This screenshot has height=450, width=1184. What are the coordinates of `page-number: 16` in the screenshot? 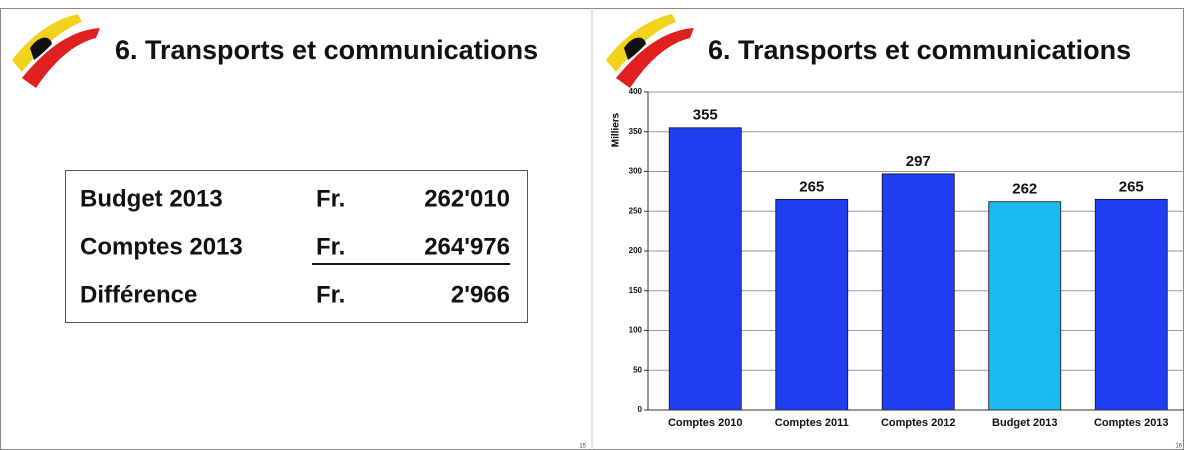 It's located at (1178, 447).